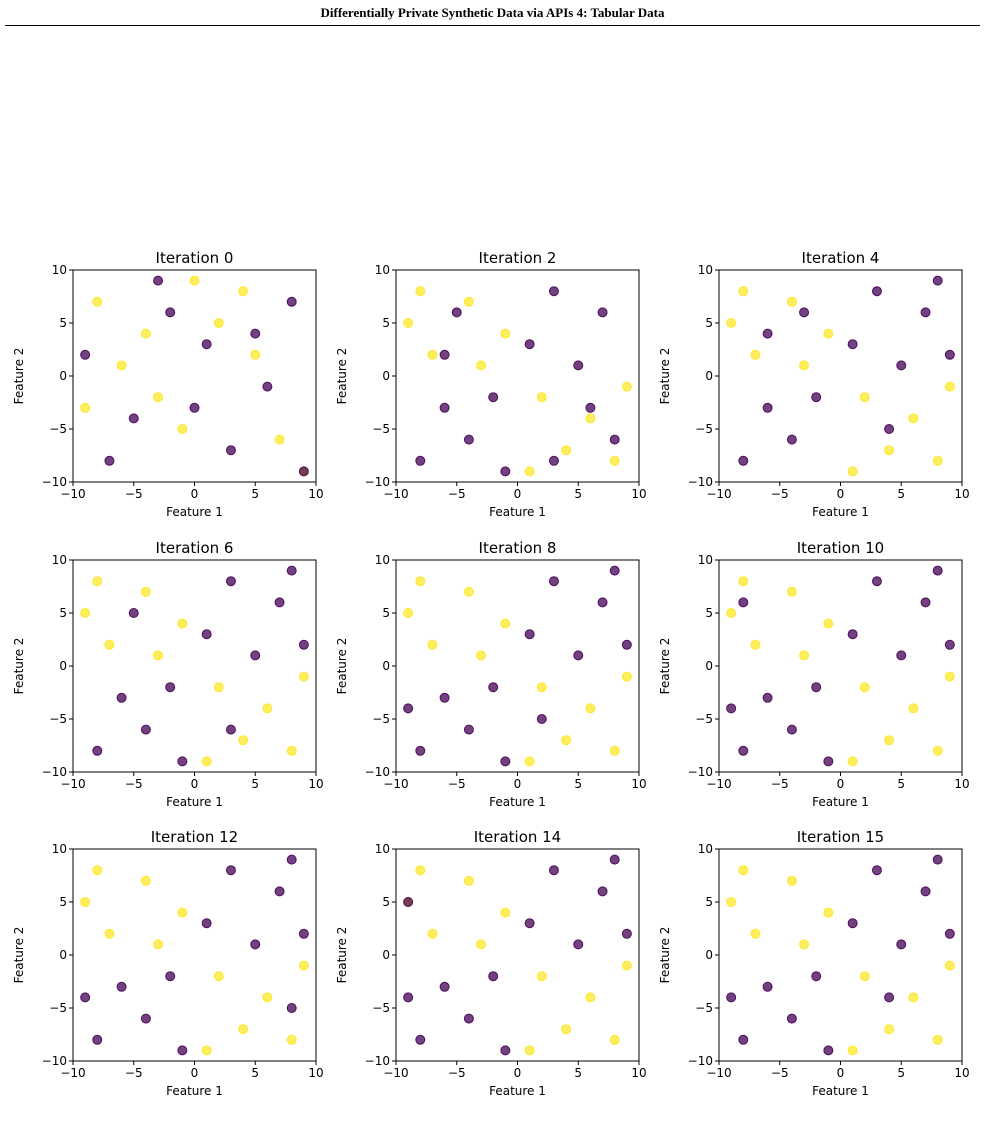  Describe the element at coordinates (381, 1008) in the screenshot. I see `y-tick-label: −5` at that location.